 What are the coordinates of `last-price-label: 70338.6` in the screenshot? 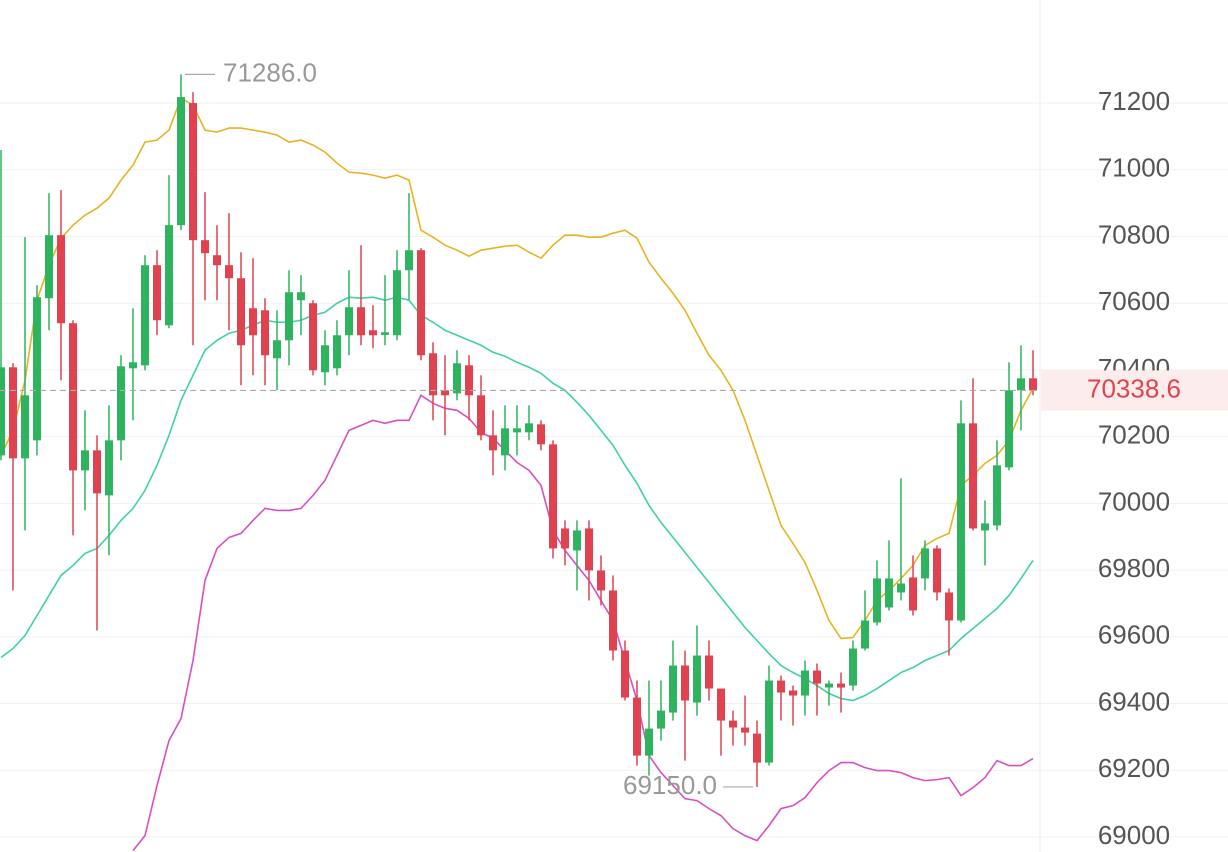 It's located at (1134, 388).